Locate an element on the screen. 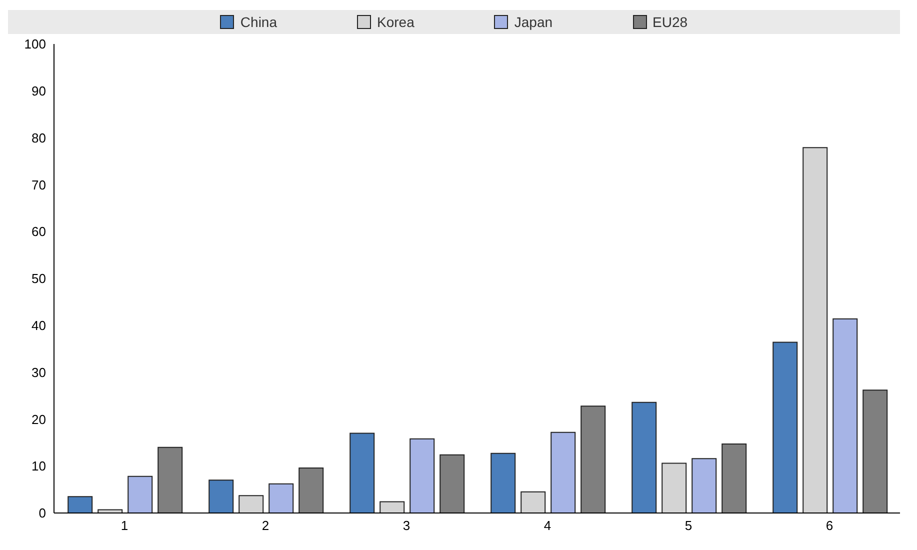  y-tick-label: 70 is located at coordinates (39, 184).